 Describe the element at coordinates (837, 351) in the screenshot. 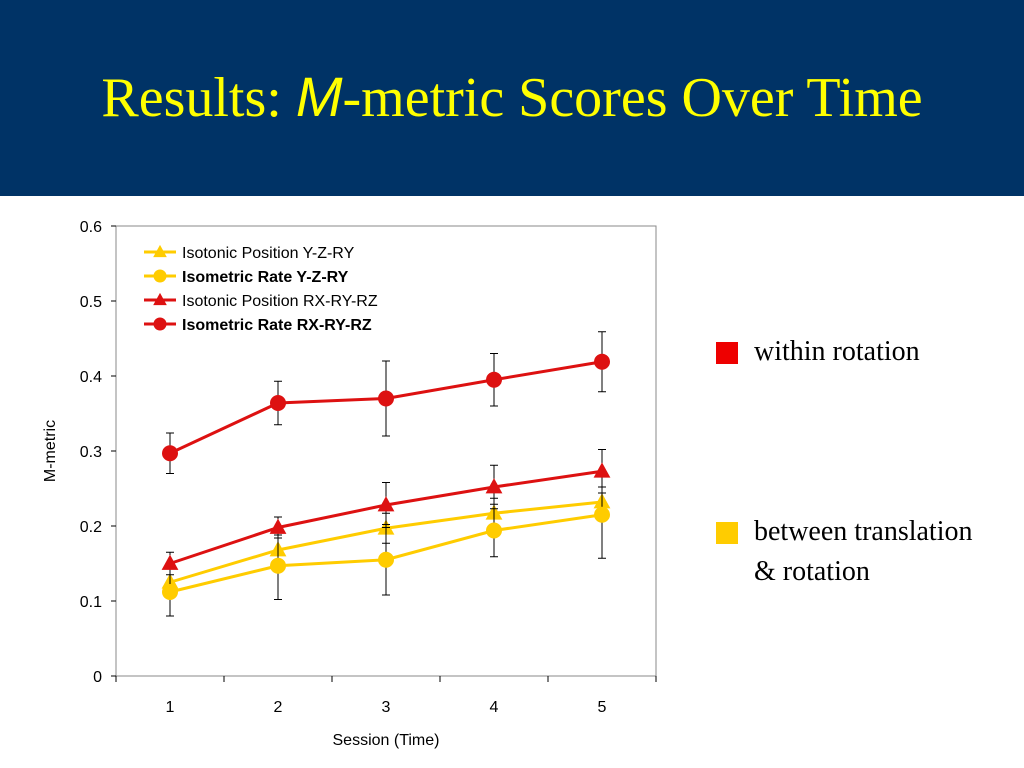

I see `side-legend-label: within rotation` at that location.